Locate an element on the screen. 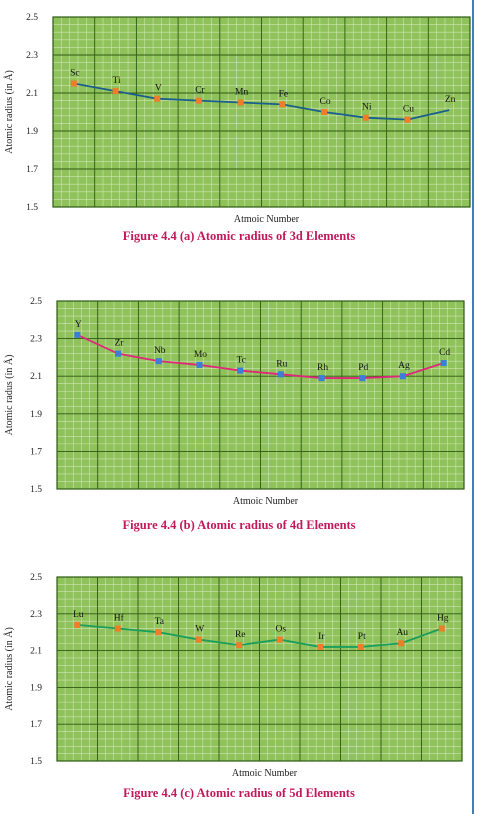  element-label-sc: Sc is located at coordinates (75, 74).